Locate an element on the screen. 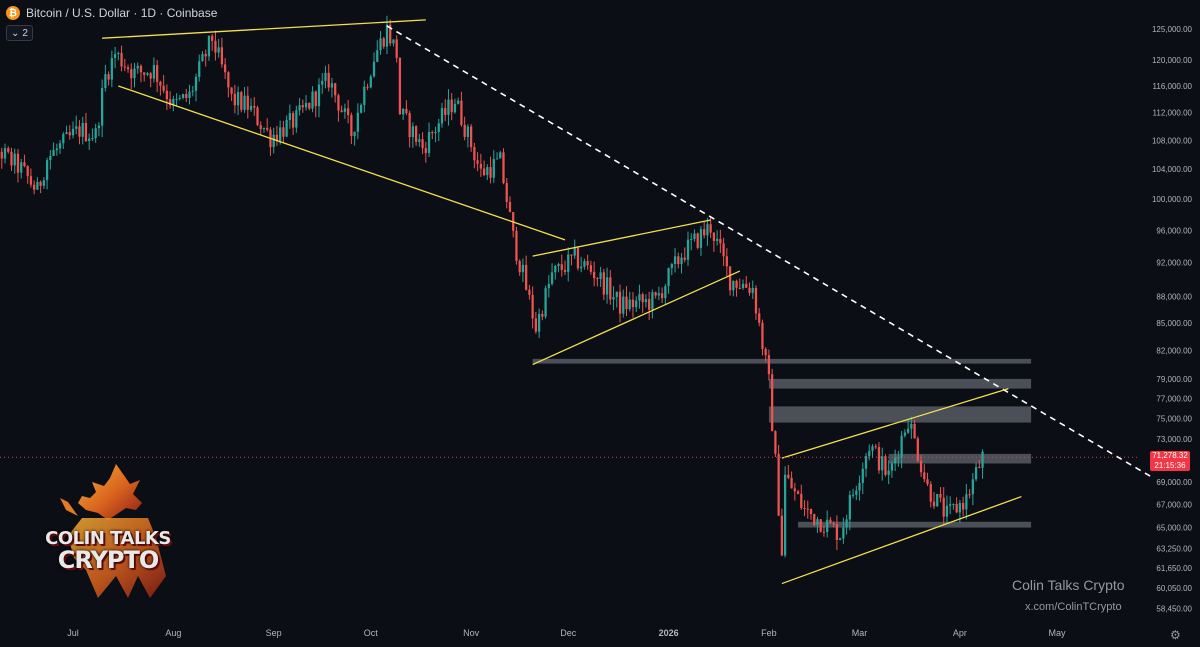 The image size is (1200, 647). time-tick-label: 2026 is located at coordinates (669, 633).